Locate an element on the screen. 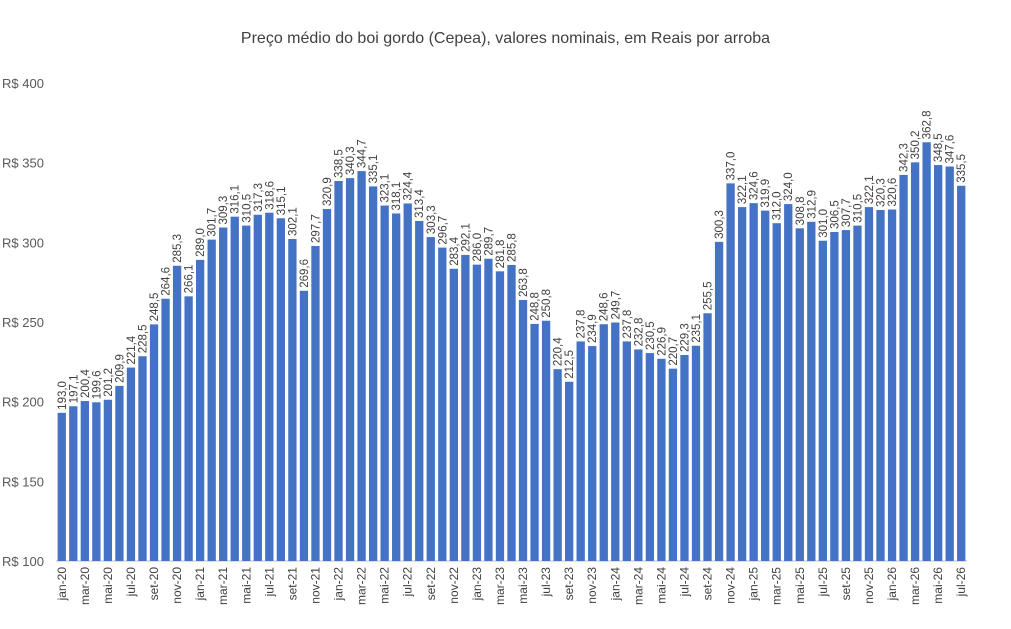  data-label: 337,0 is located at coordinates (732, 166).